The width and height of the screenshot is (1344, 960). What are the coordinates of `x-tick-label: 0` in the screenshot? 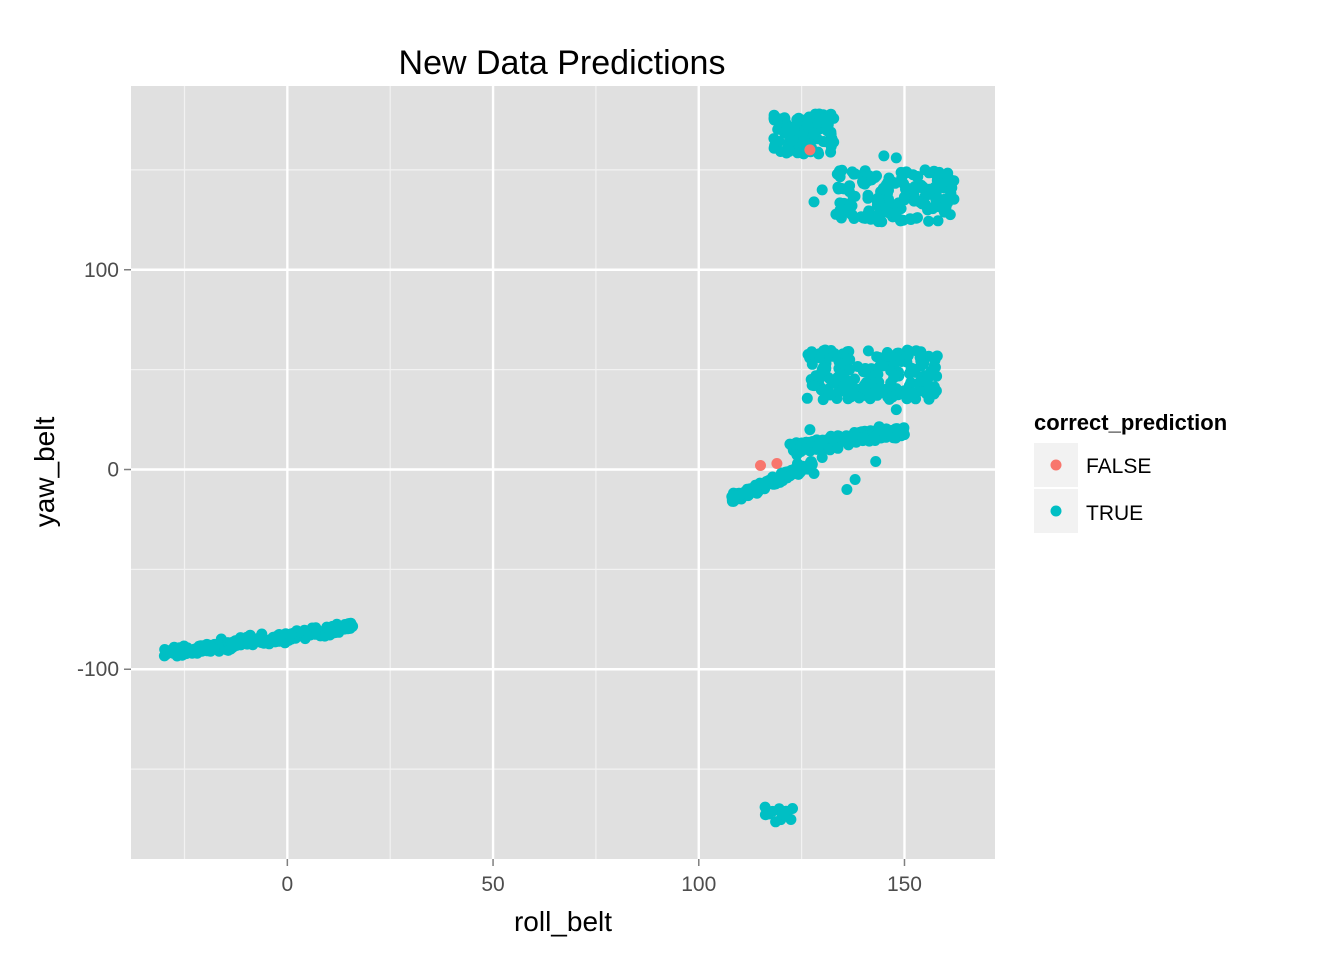 It's located at (287, 884).